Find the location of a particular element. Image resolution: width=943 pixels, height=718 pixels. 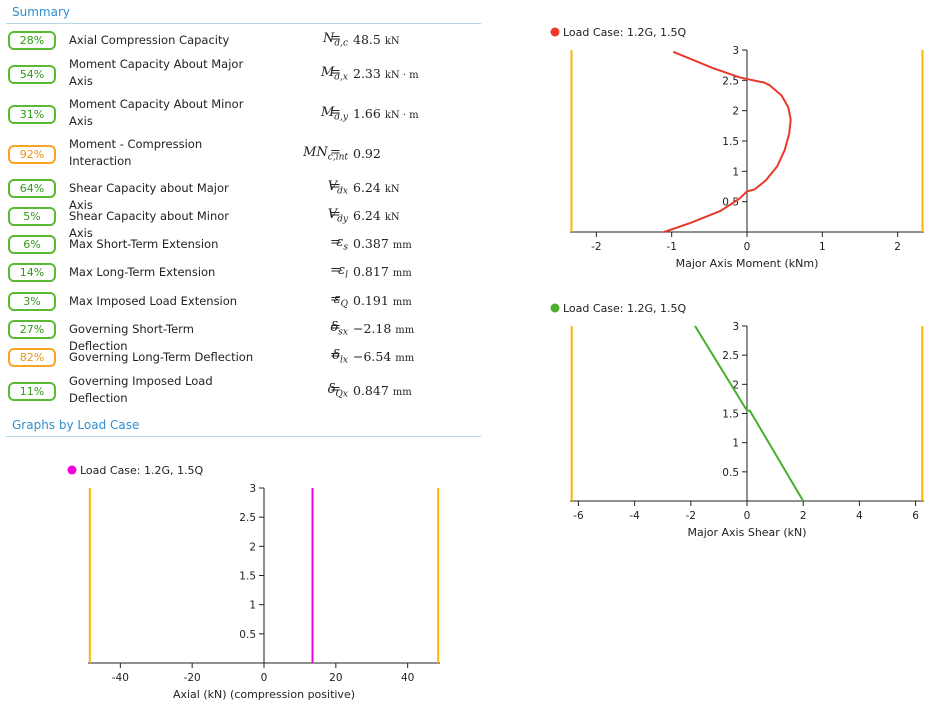

value-unit: kN · m is located at coordinates (401, 75).